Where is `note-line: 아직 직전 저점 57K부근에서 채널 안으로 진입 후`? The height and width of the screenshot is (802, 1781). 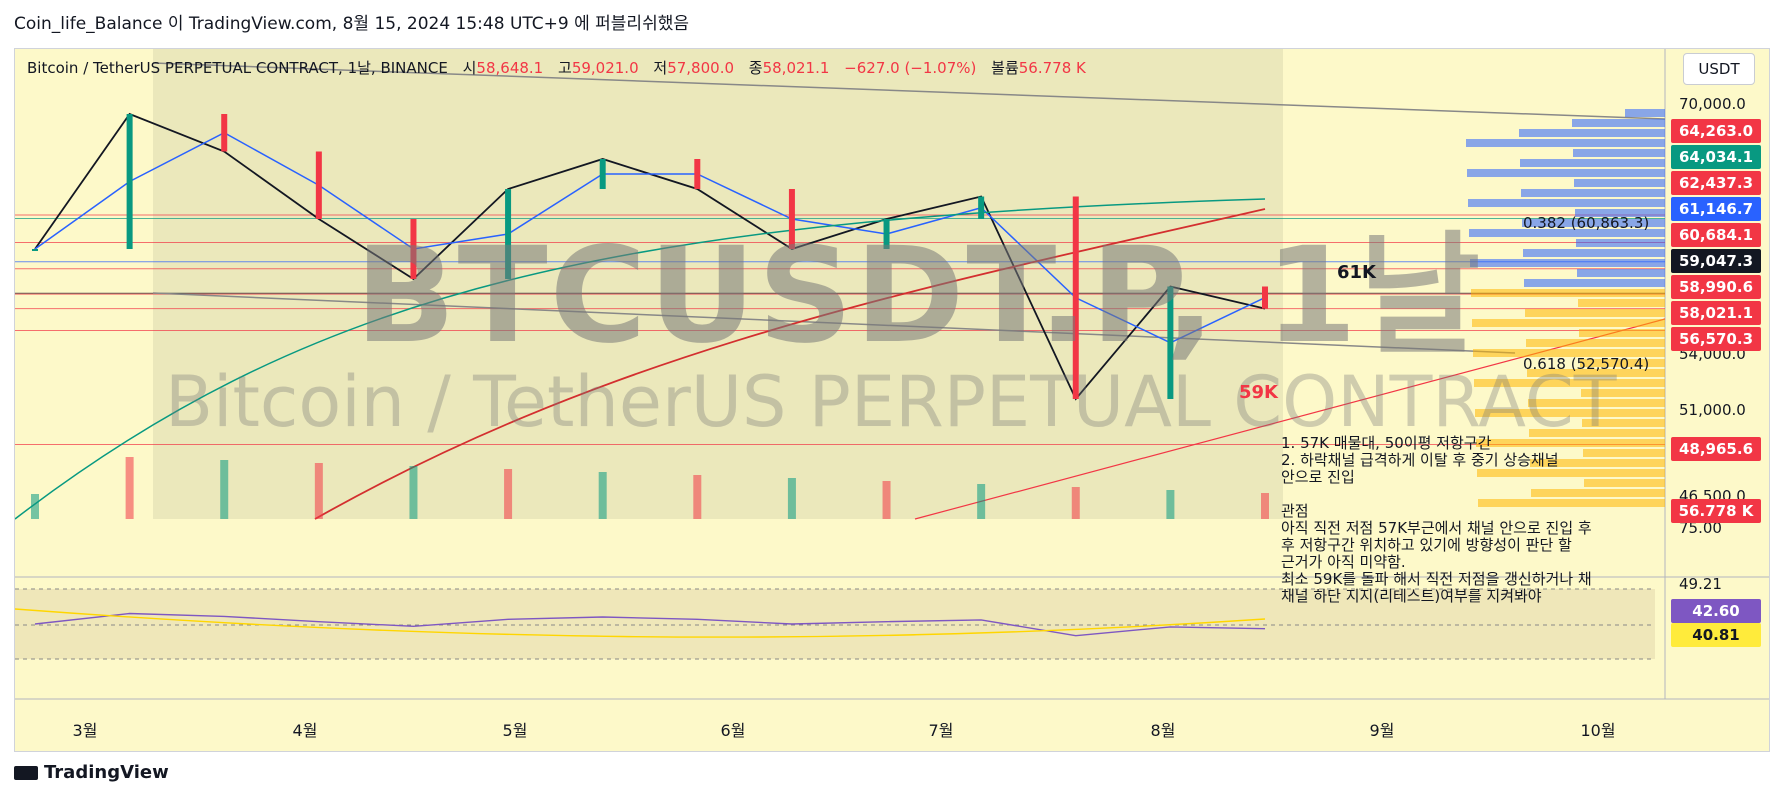 note-line: 아직 직전 저점 57K부근에서 채널 안으로 진입 후 is located at coordinates (1436, 528).